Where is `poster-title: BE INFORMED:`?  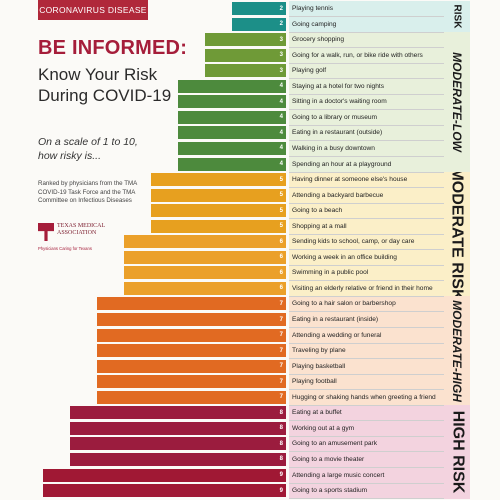
poster-title: BE INFORMED: is located at coordinates (113, 48).